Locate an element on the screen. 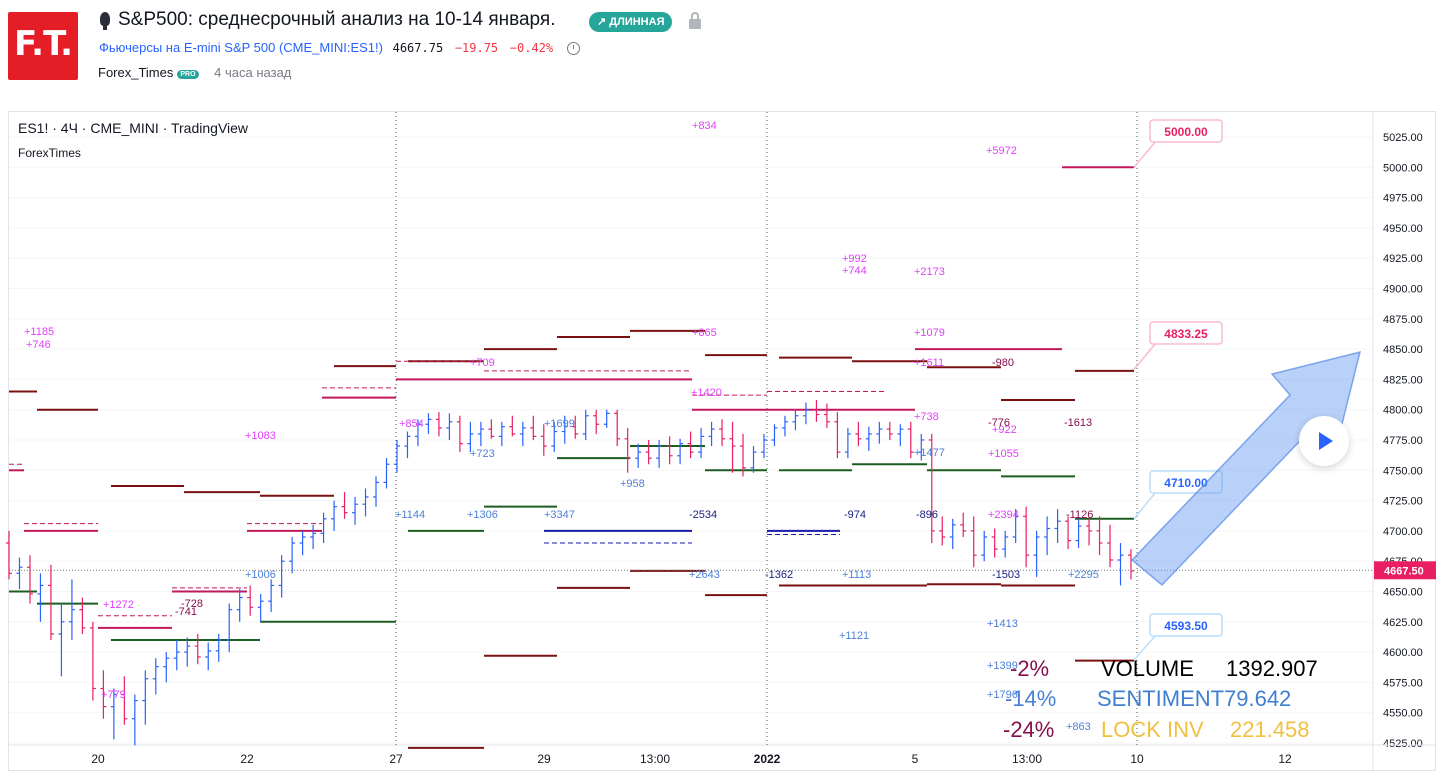  volume-annotation: +1055 is located at coordinates (1003, 454).